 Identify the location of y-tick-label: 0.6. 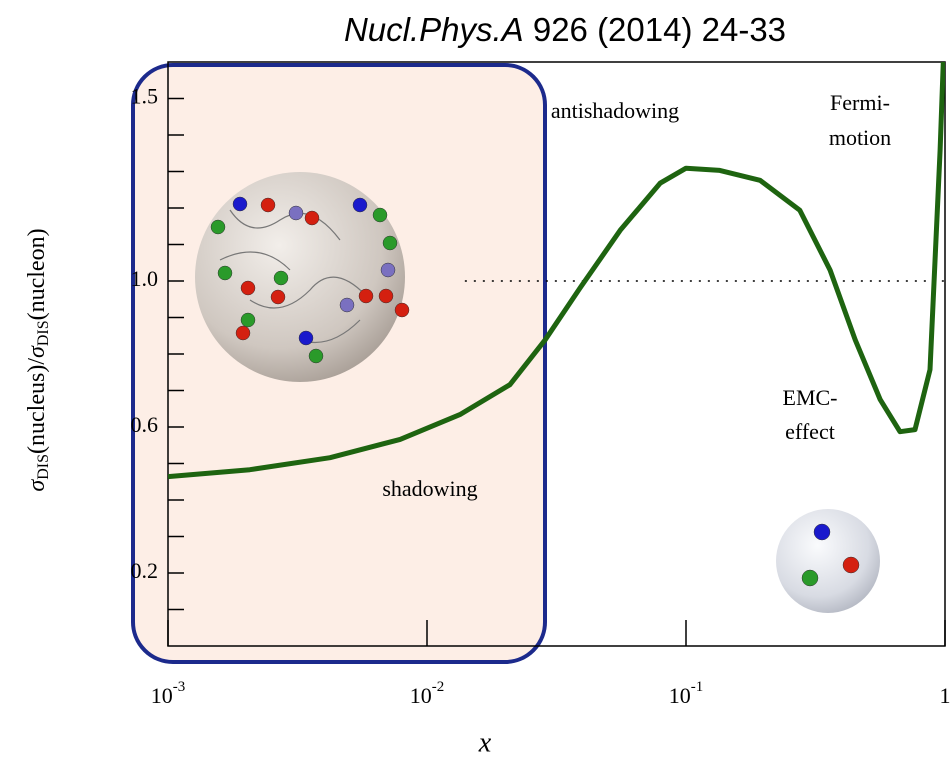
(145, 424).